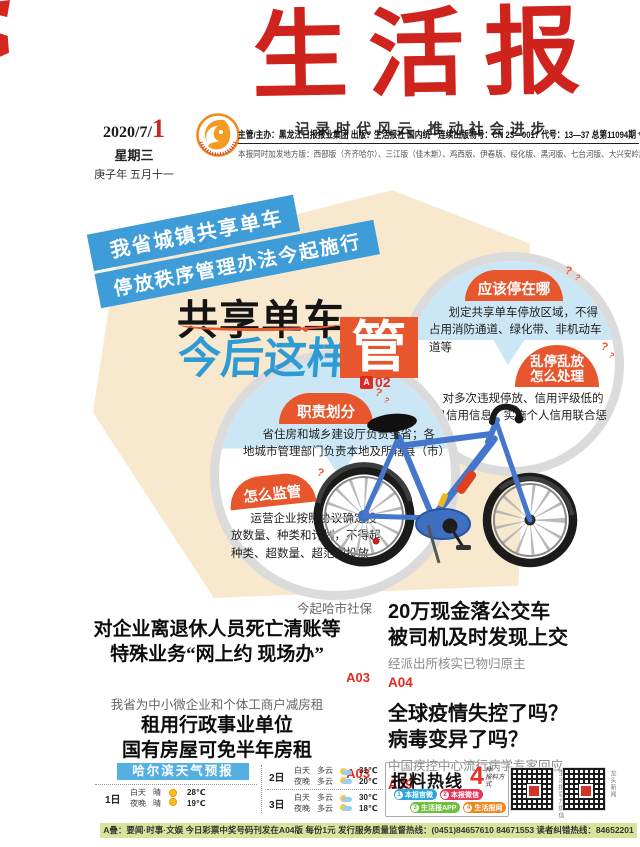 This screenshot has height=847, width=640. I want to click on page-ref-a02: A 02, so click(375, 382).